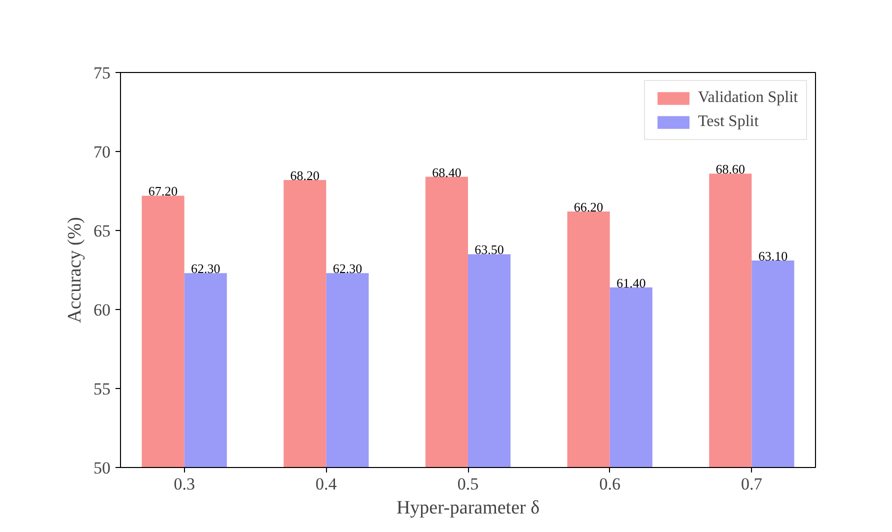 The width and height of the screenshot is (892, 532). What do you see at coordinates (609, 484) in the screenshot?
I see `x-tick-label: 0.6` at bounding box center [609, 484].